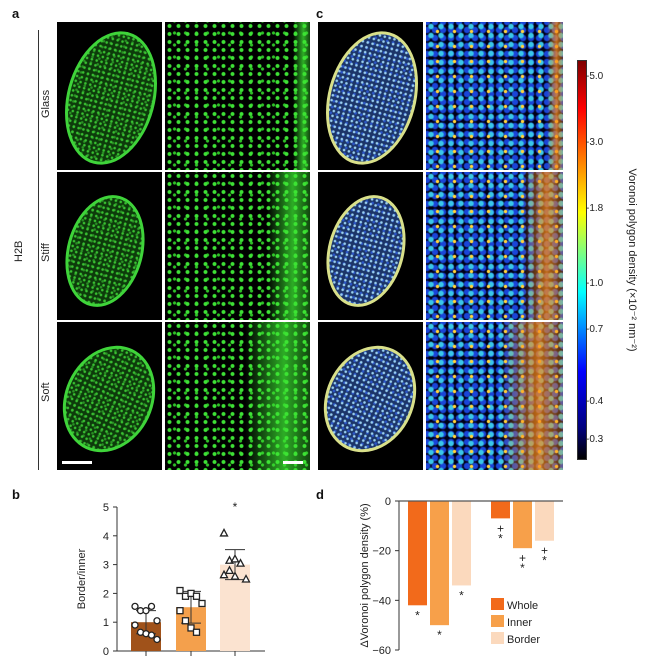 Image resolution: width=650 pixels, height=664 pixels. What do you see at coordinates (544, 521) in the screenshot?
I see `bar-soft-border` at bounding box center [544, 521].